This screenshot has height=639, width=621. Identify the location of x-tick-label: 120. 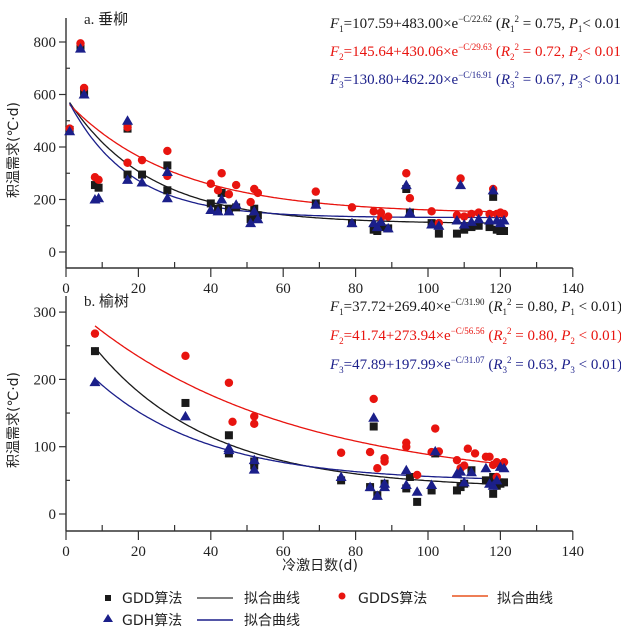
(500, 552).